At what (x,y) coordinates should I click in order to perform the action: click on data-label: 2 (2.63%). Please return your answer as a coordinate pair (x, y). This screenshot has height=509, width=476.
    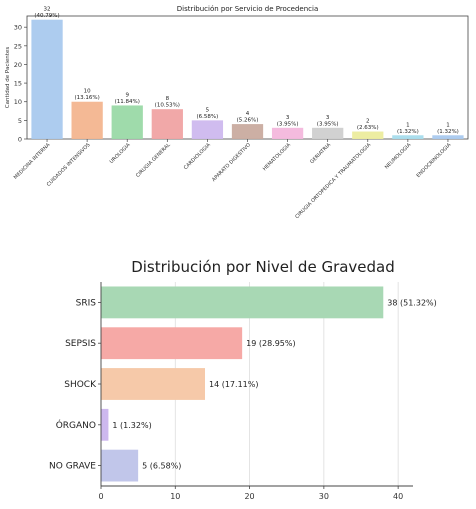
    Looking at the image, I should click on (368, 125).